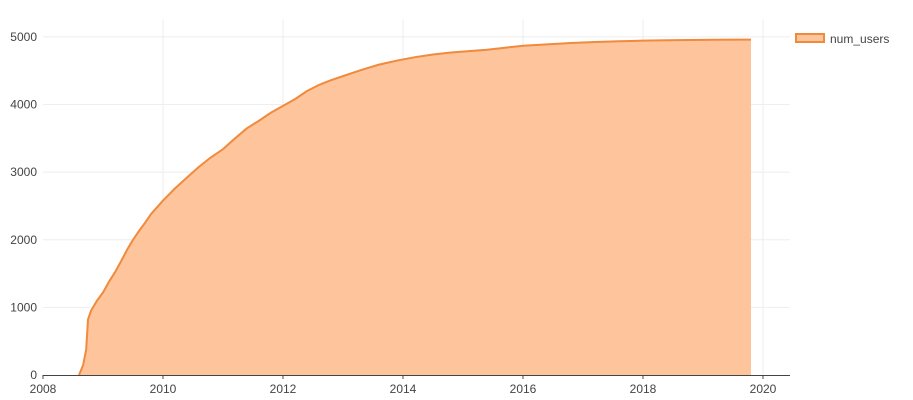 This screenshot has width=913, height=400. Describe the element at coordinates (23, 37) in the screenshot. I see `y-tick-label-5: 5000` at that location.